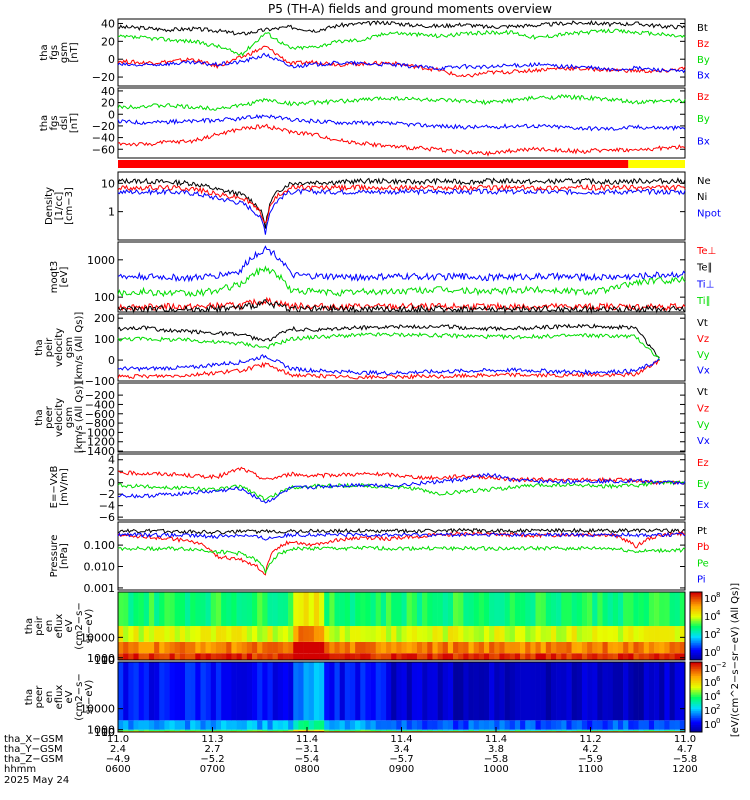 Image resolution: width=750 pixels, height=800 pixels. Describe the element at coordinates (703, 141) in the screenshot. I see `legend-fgs_dsl-2: Bx` at that location.